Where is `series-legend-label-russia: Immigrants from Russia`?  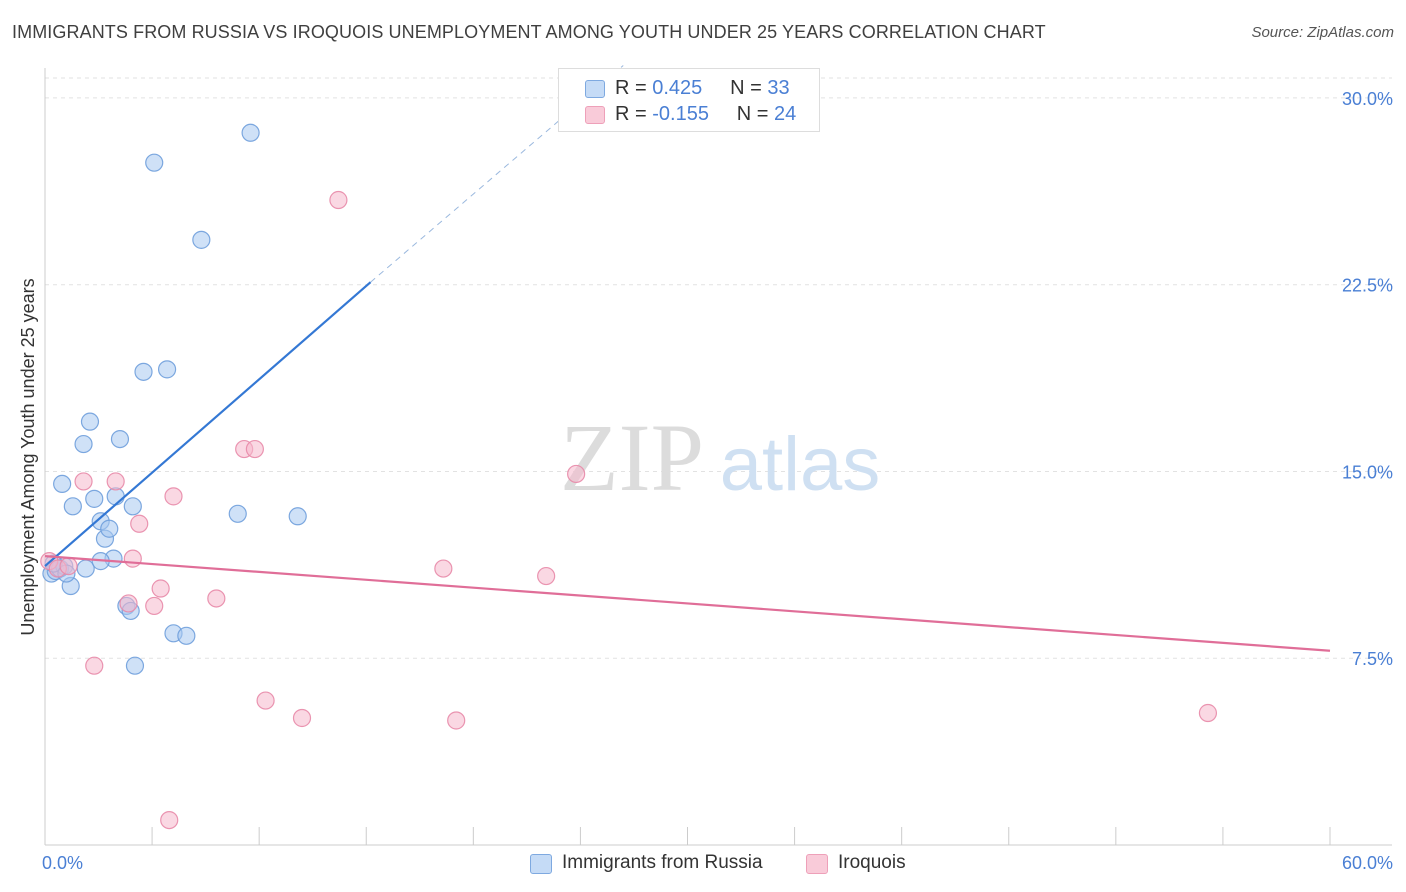 series-legend-label-russia: Immigrants from Russia is located at coordinates (662, 862).